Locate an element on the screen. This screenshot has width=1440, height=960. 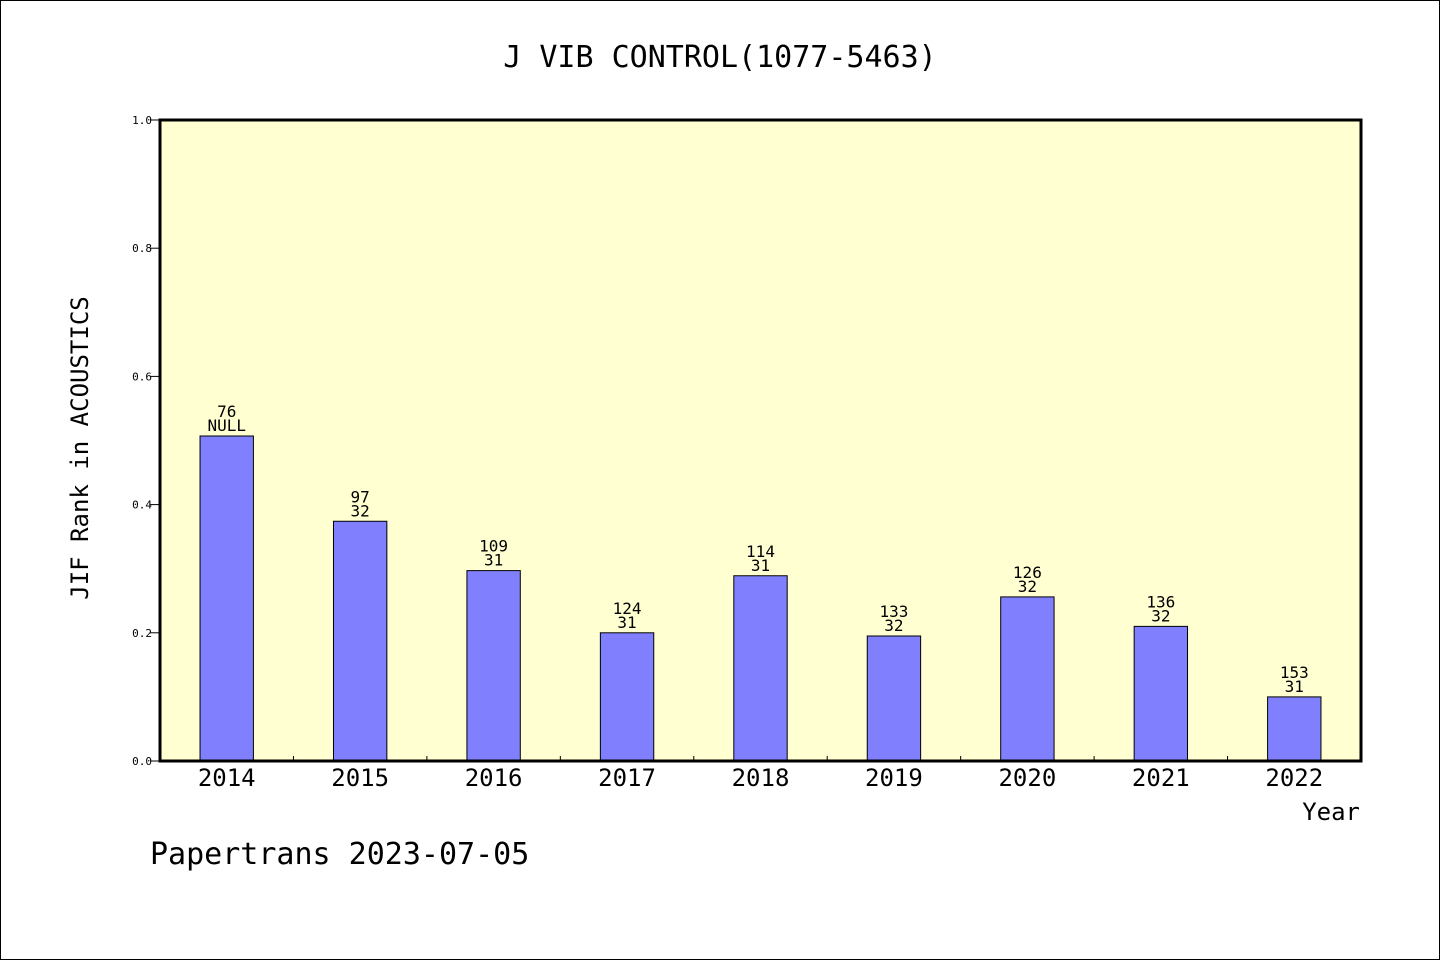
chart-title: J VIB CONTROL(1077-5463) is located at coordinates (719, 57).